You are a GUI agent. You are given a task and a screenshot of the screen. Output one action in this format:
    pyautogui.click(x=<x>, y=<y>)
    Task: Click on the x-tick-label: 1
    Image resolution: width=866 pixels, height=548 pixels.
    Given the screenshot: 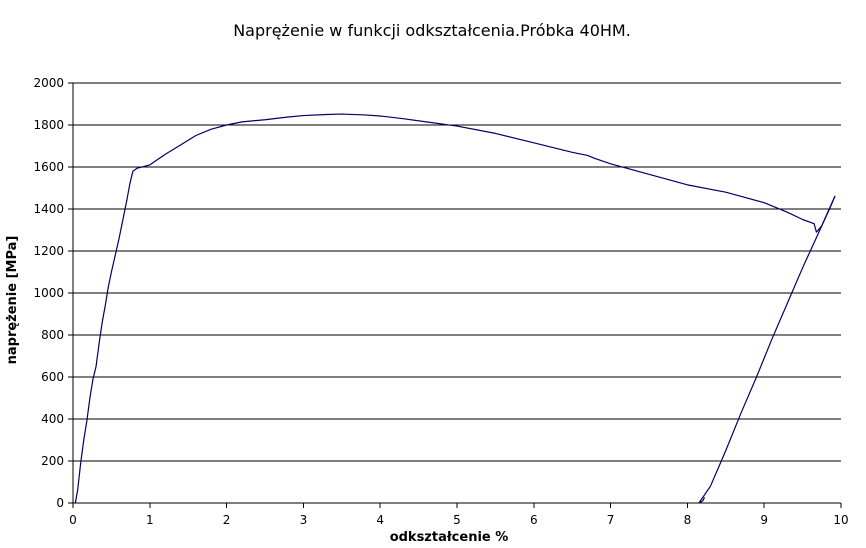 What is the action you would take?
    pyautogui.click(x=150, y=520)
    